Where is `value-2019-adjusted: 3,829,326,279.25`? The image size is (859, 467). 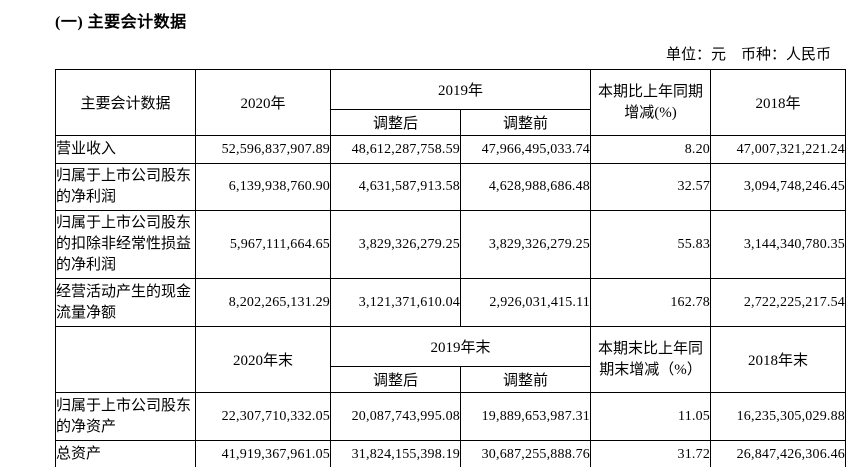
value-2019-adjusted: 3,829,326,279.25 is located at coordinates (395, 244).